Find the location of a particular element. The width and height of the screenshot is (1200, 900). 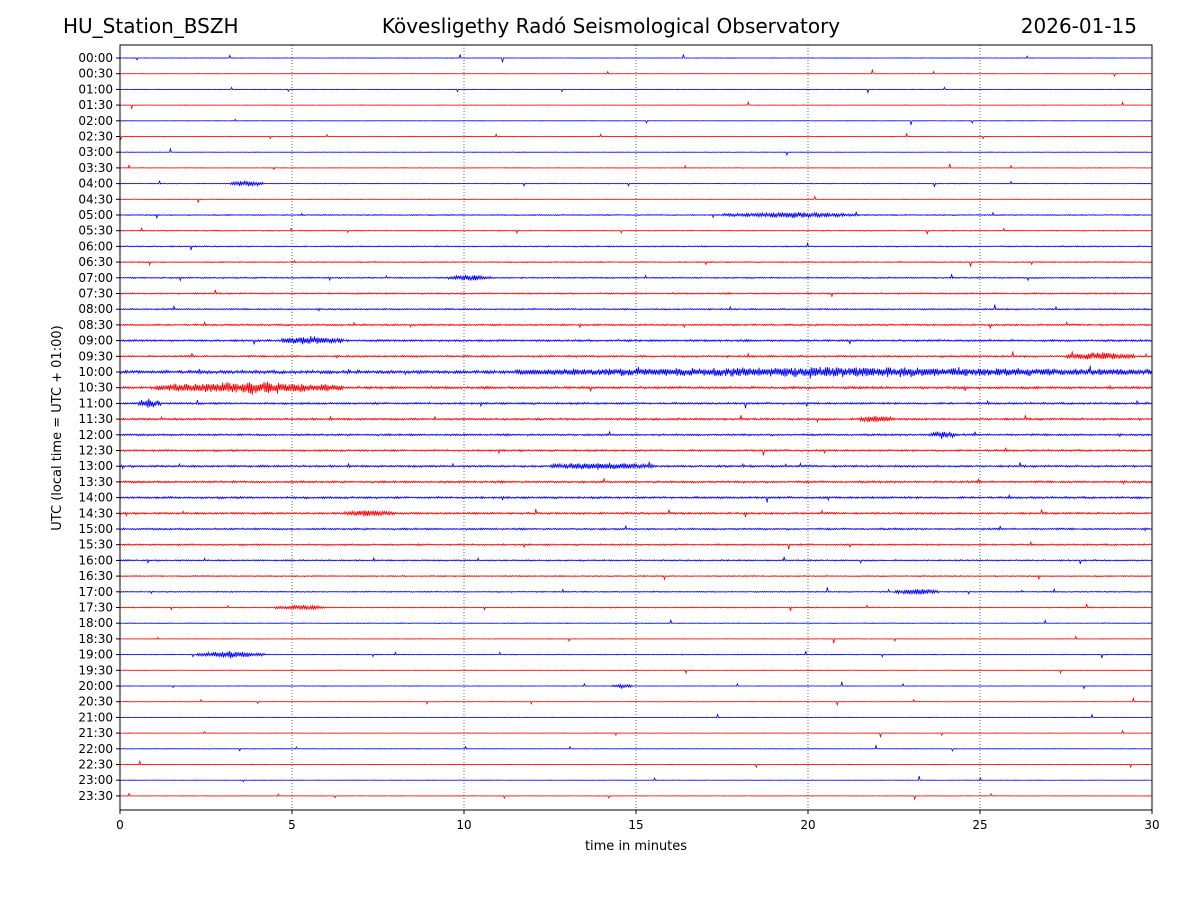

y-tick-label: 15:30 is located at coordinates (95, 545).